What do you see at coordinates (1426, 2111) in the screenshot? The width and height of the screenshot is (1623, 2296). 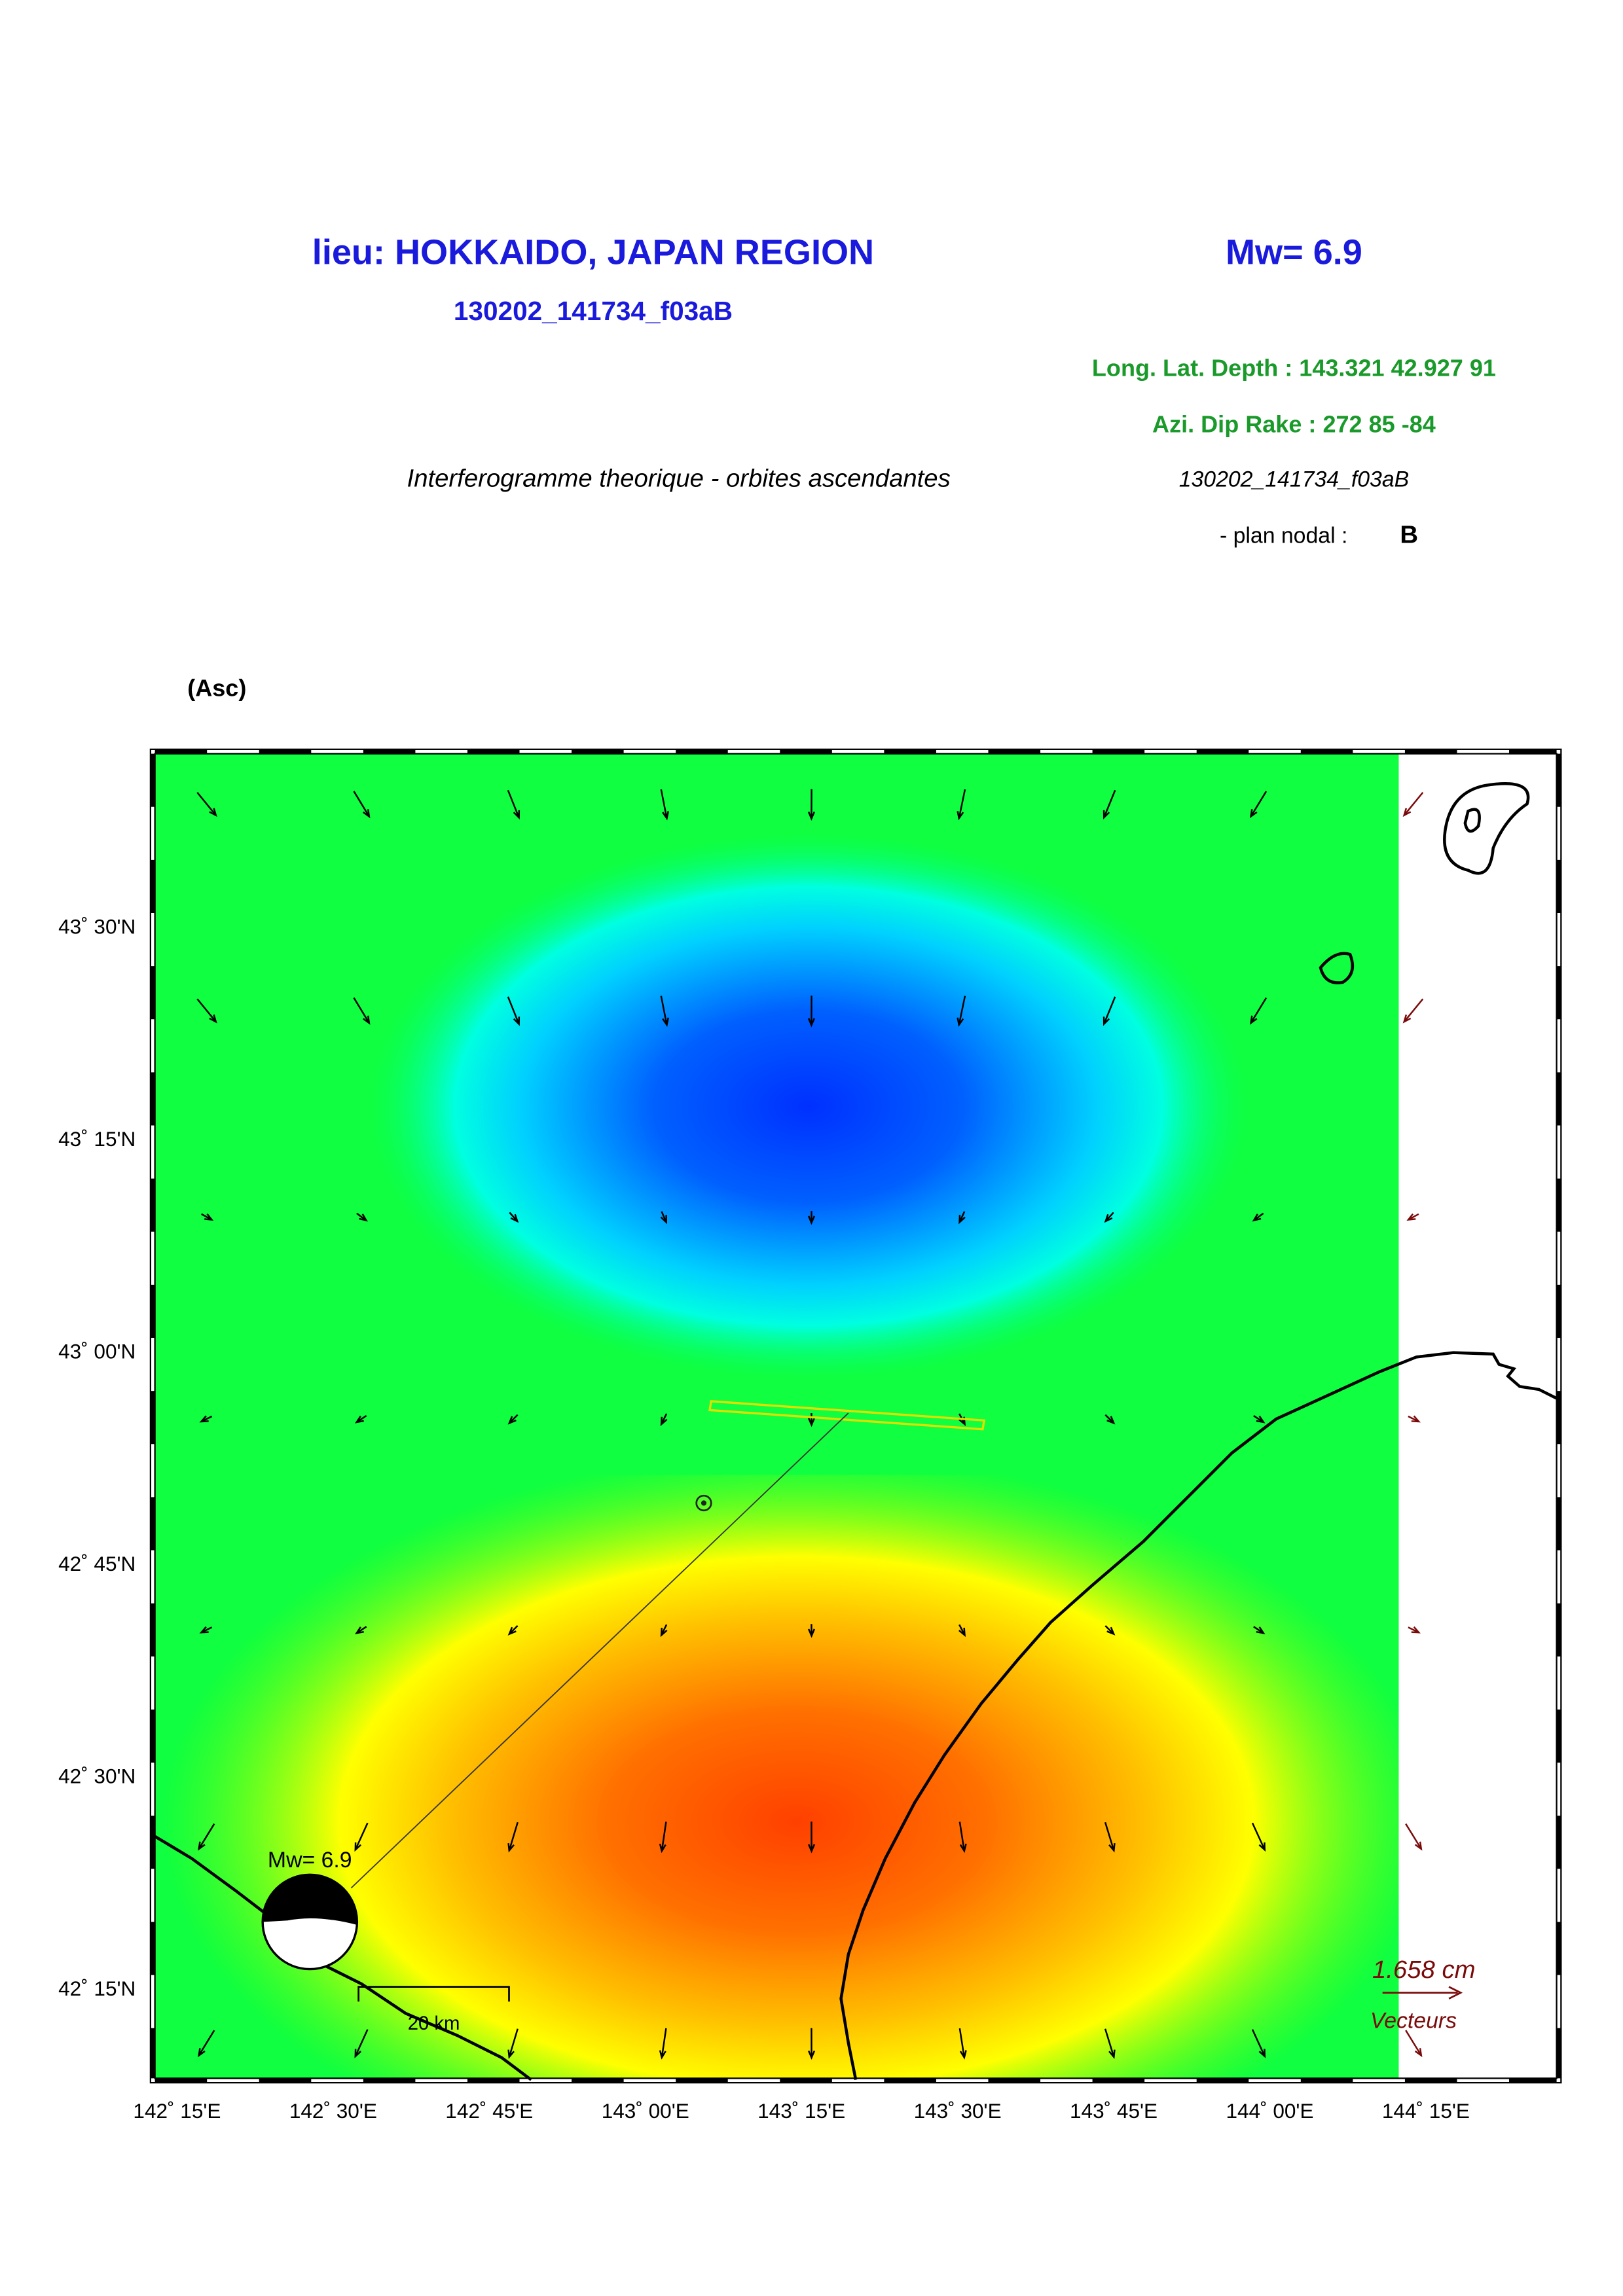 I see `lon-label: 144˚ 15'E` at bounding box center [1426, 2111].